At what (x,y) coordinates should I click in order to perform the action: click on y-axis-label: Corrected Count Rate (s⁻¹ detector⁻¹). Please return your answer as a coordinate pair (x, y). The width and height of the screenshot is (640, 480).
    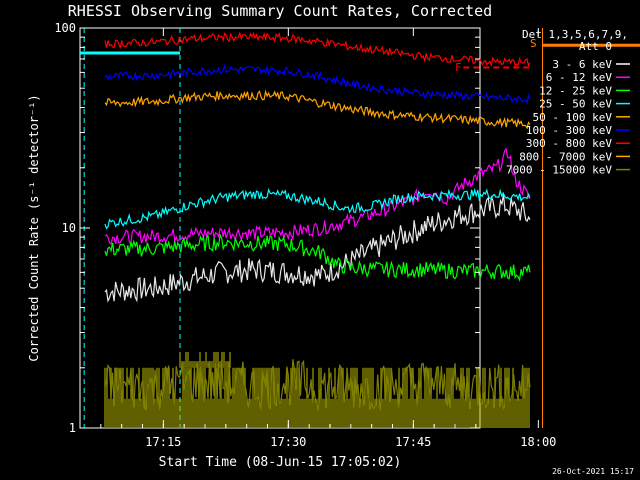
    Looking at the image, I should click on (34, 227).